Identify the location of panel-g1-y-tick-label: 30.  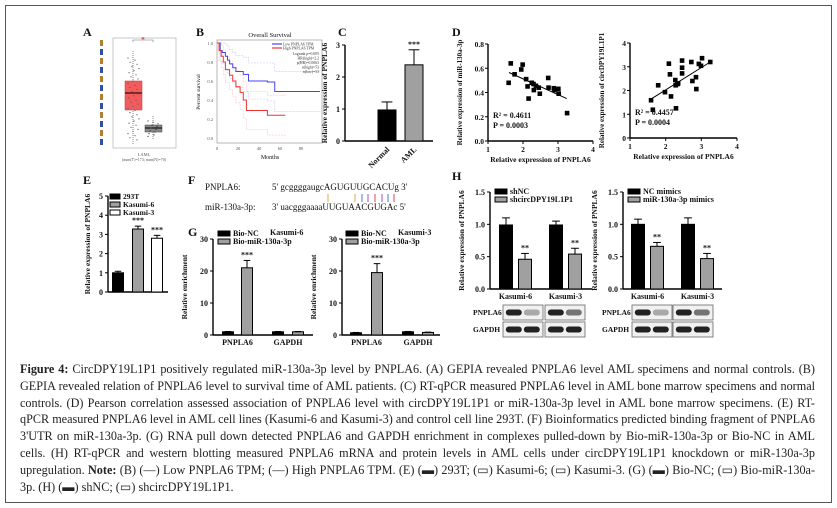
(204, 239).